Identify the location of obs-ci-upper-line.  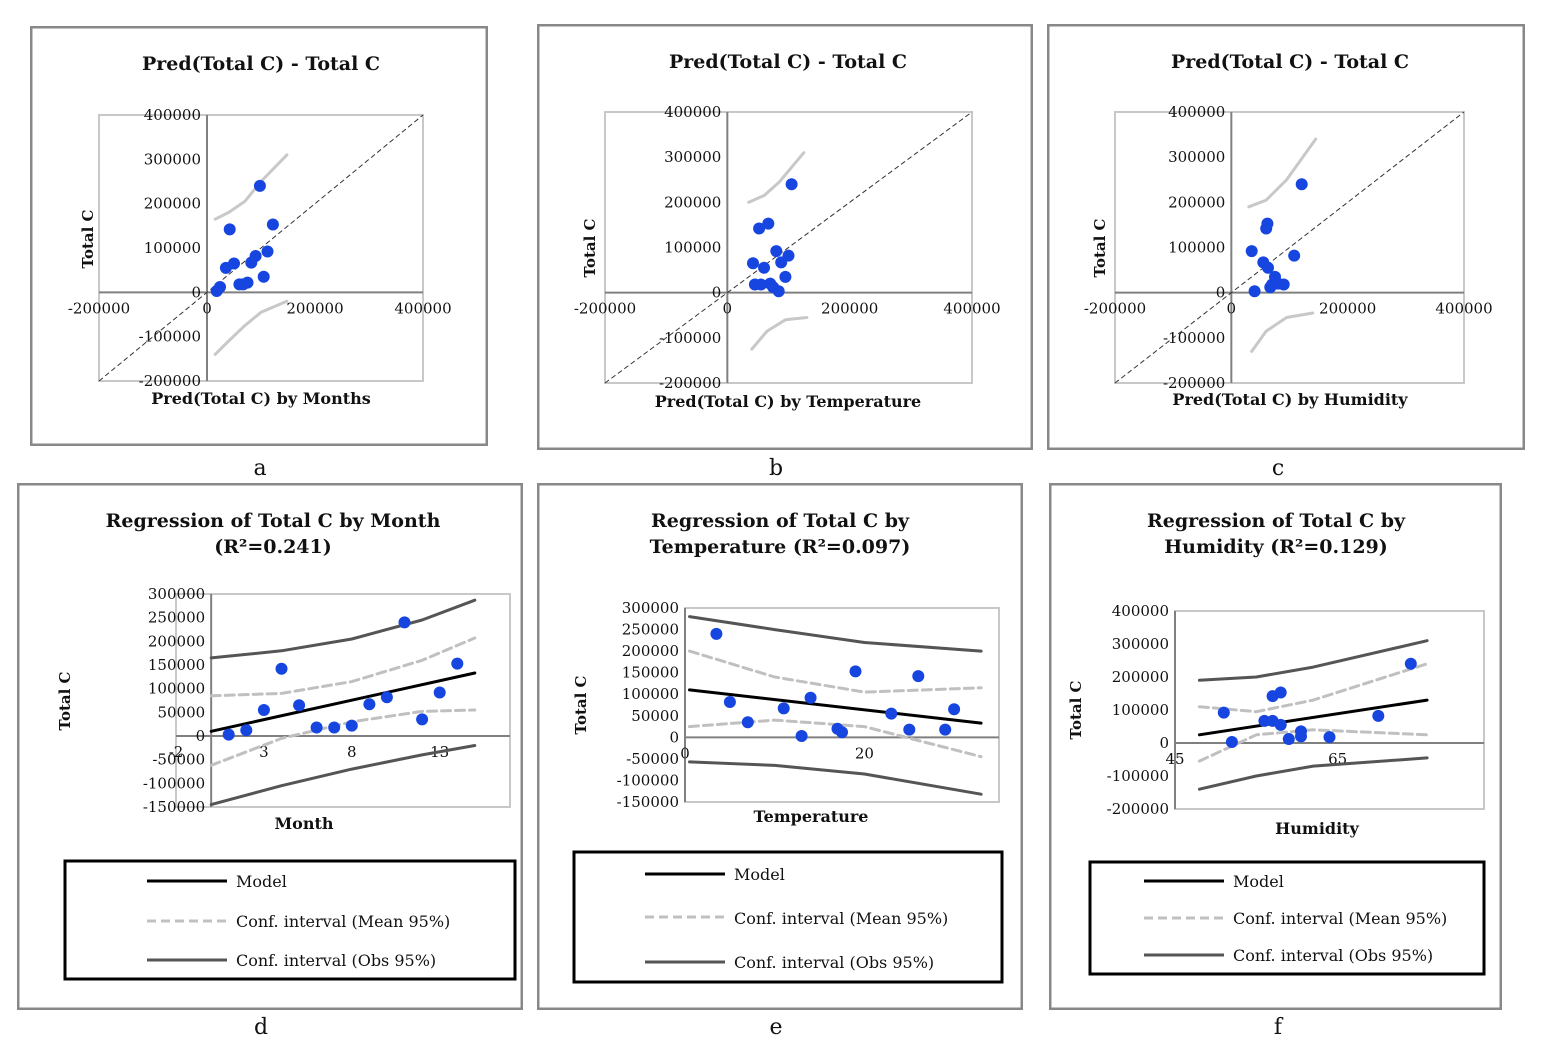
(1313, 660).